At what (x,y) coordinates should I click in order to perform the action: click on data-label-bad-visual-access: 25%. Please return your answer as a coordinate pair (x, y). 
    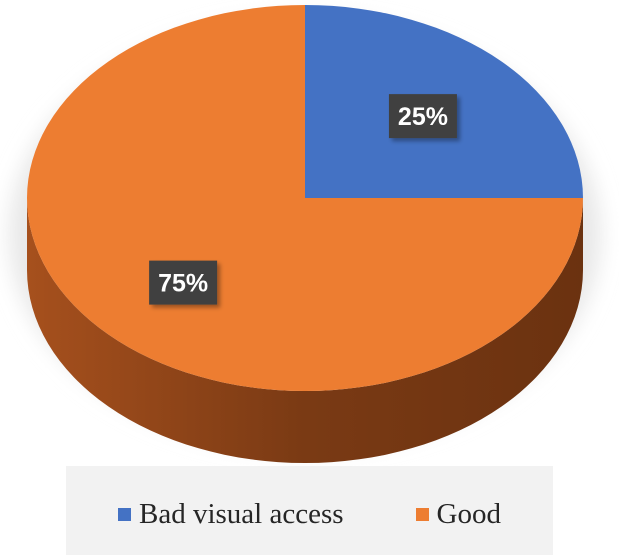
    Looking at the image, I should click on (422, 116).